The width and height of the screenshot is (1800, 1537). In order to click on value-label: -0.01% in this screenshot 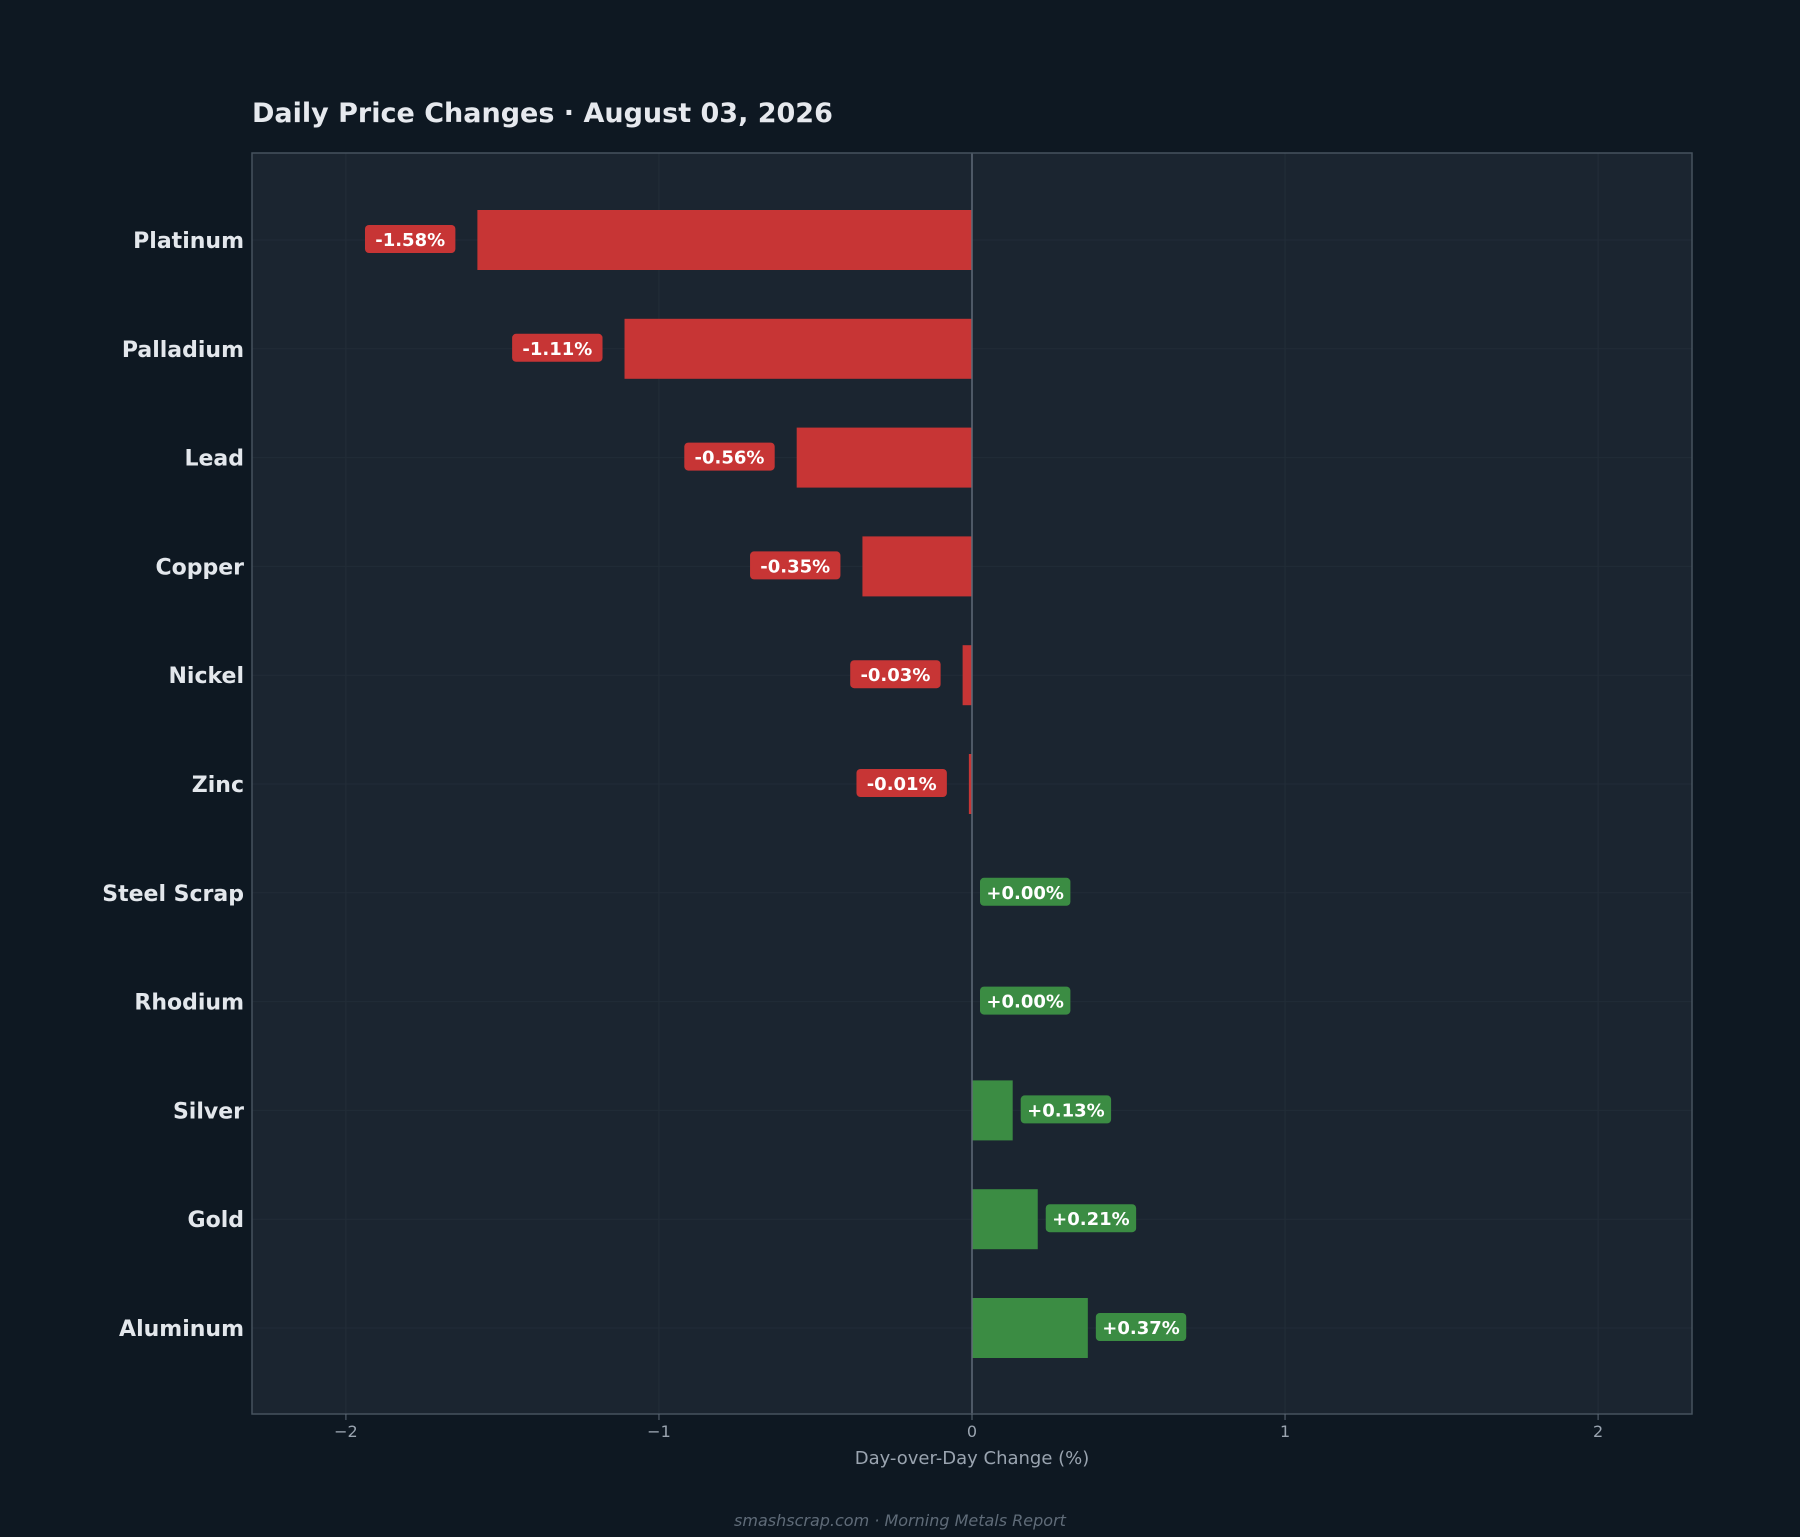, I will do `click(901, 783)`.